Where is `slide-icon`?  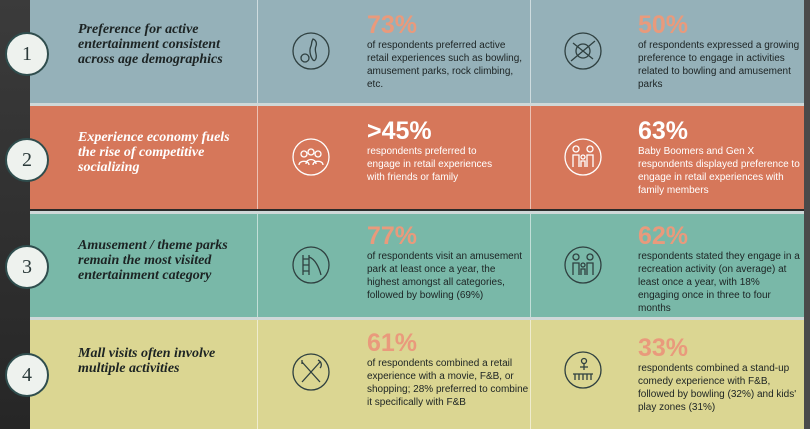
slide-icon is located at coordinates (311, 265).